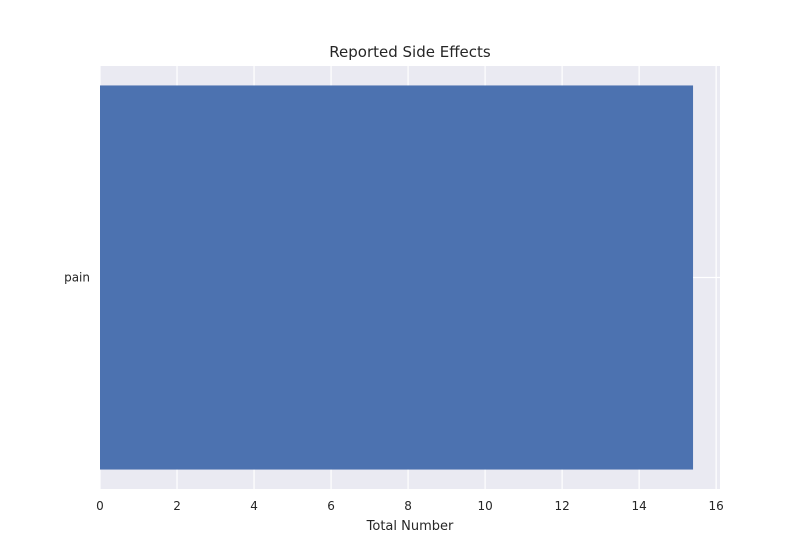 The height and width of the screenshot is (550, 800). Describe the element at coordinates (638, 506) in the screenshot. I see `x-tick-label: 14` at that location.